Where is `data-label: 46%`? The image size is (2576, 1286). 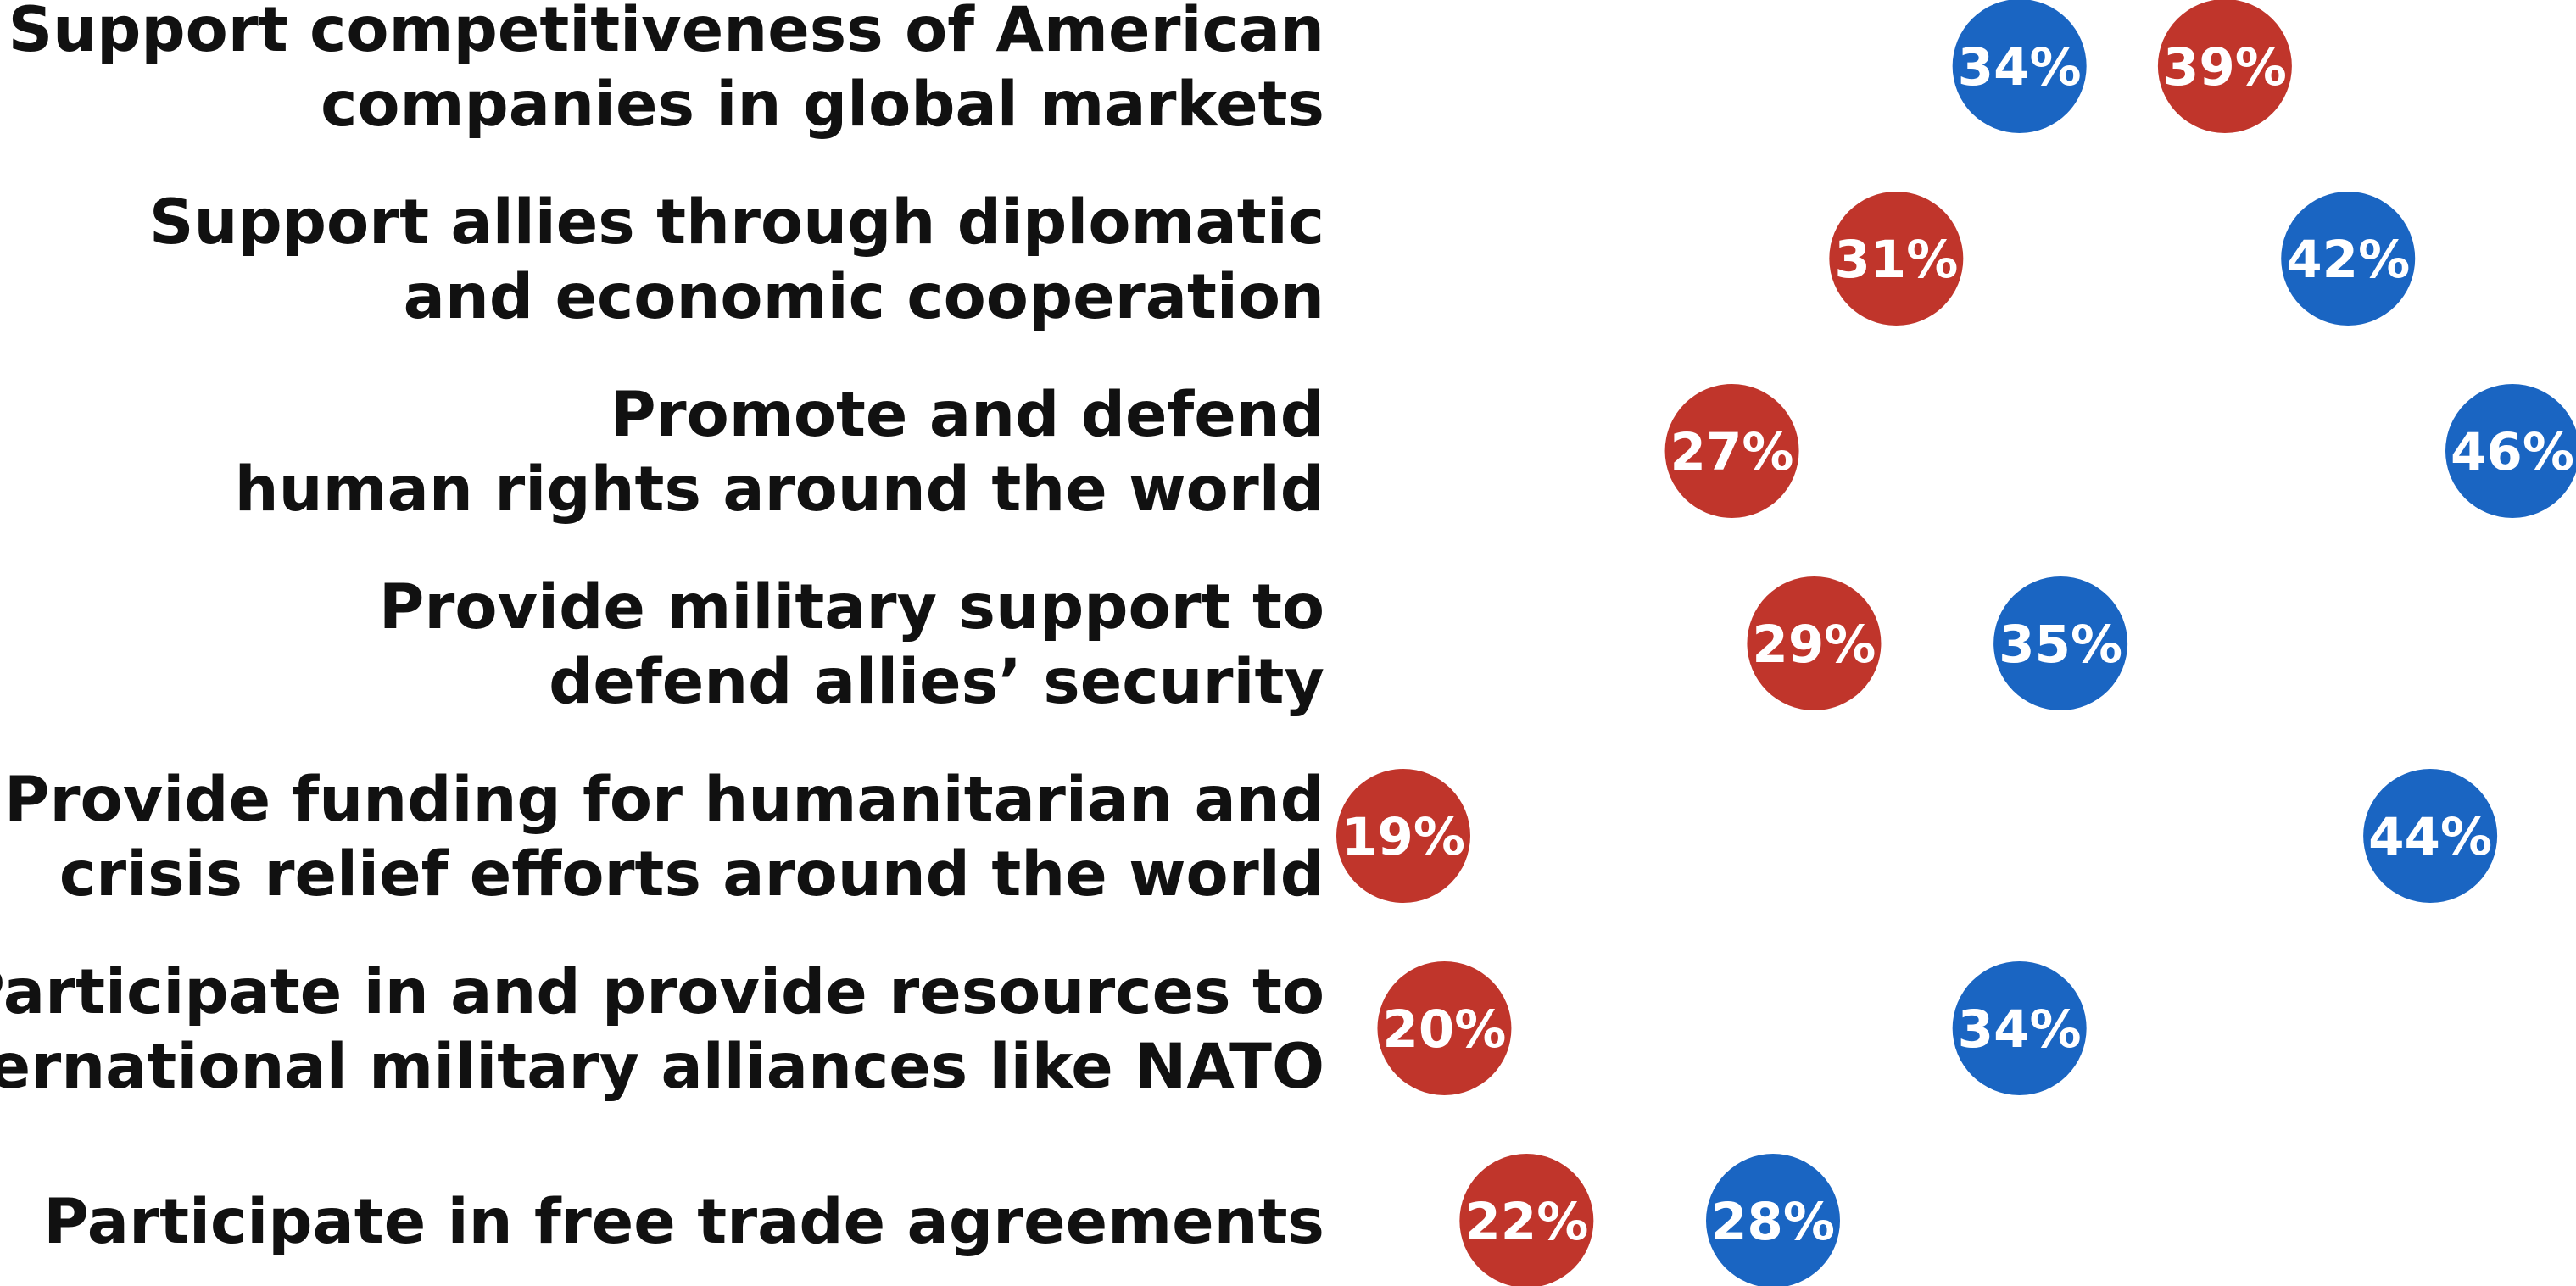
data-label: 46% is located at coordinates (2512, 452).